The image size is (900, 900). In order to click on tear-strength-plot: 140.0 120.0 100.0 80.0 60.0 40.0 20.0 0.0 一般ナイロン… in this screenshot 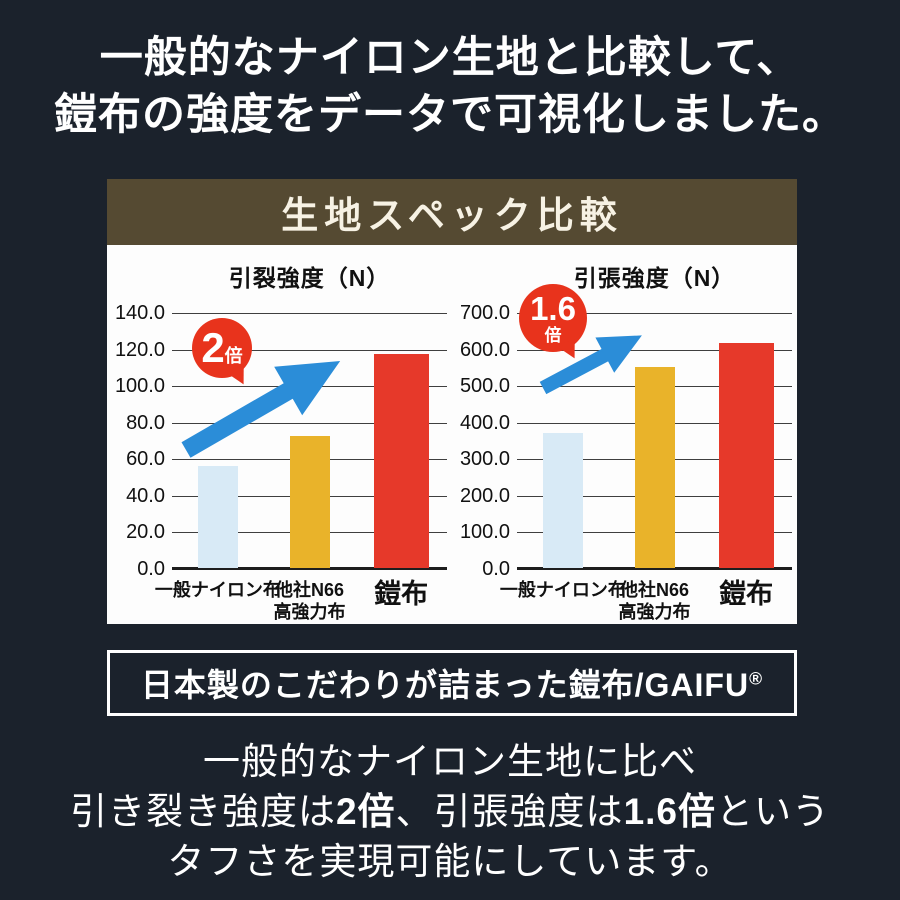, I will do `click(281, 462)`.